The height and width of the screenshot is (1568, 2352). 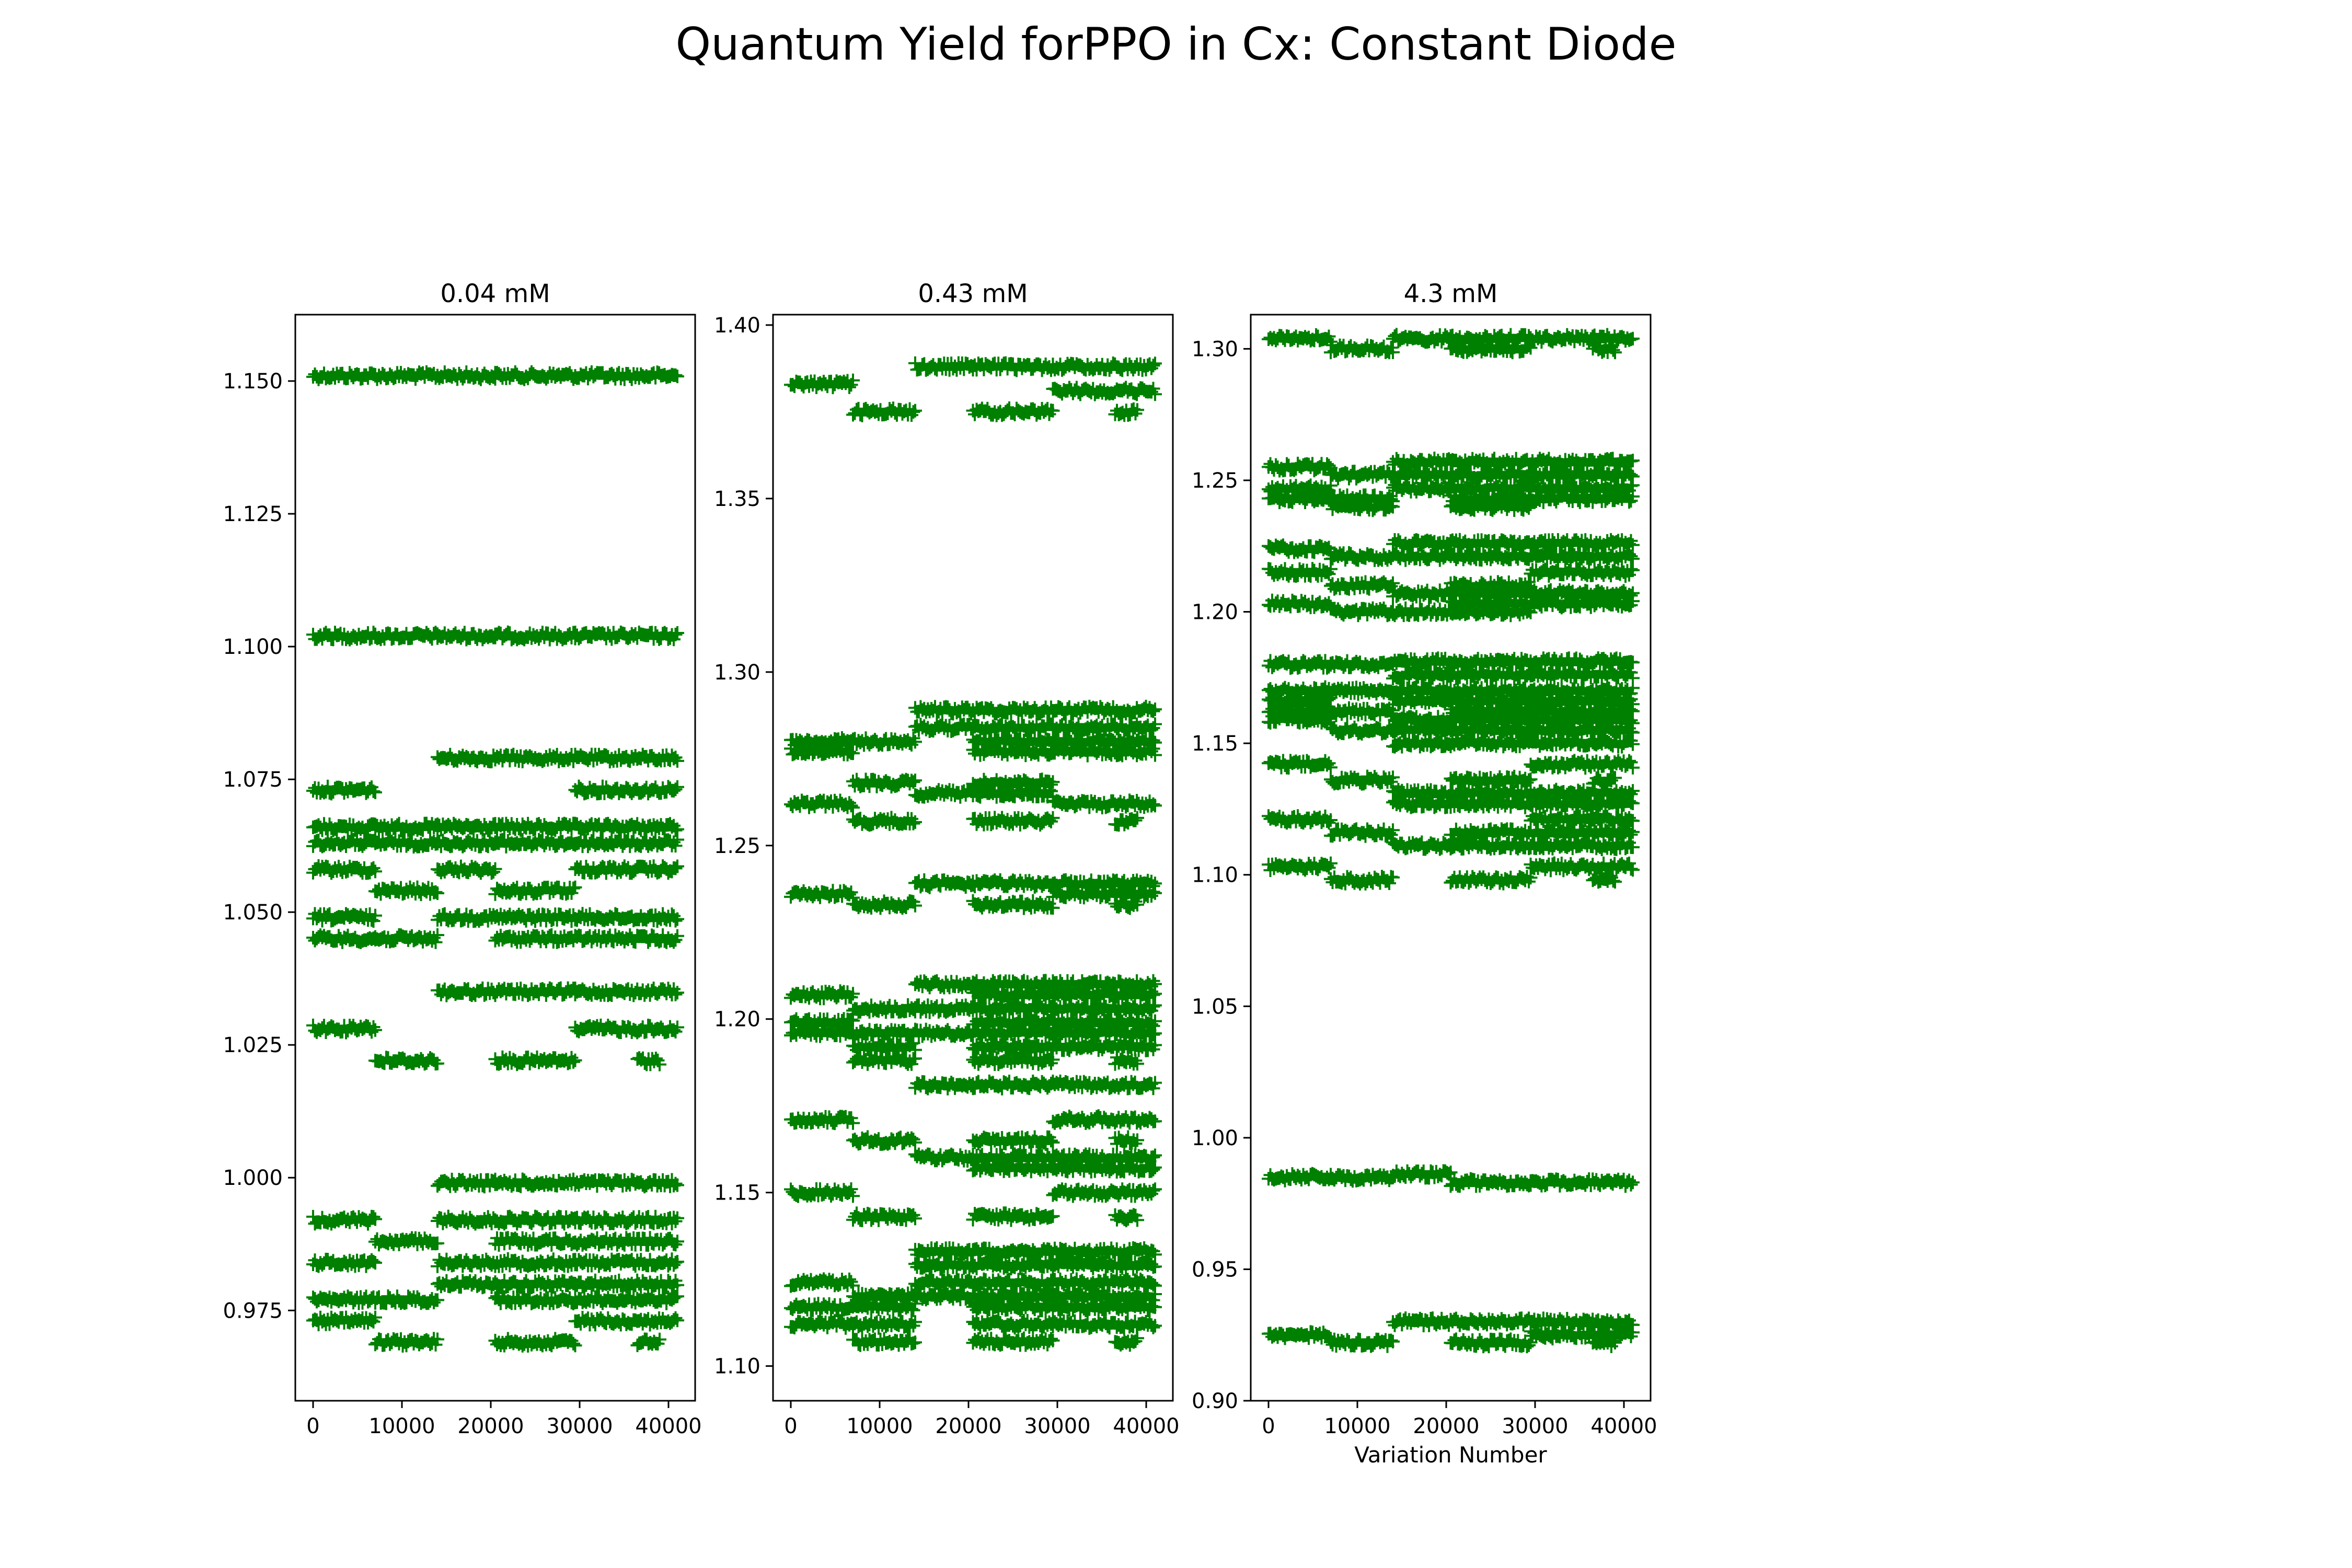 What do you see at coordinates (737, 499) in the screenshot?
I see `y-tick-label: 1.35` at bounding box center [737, 499].